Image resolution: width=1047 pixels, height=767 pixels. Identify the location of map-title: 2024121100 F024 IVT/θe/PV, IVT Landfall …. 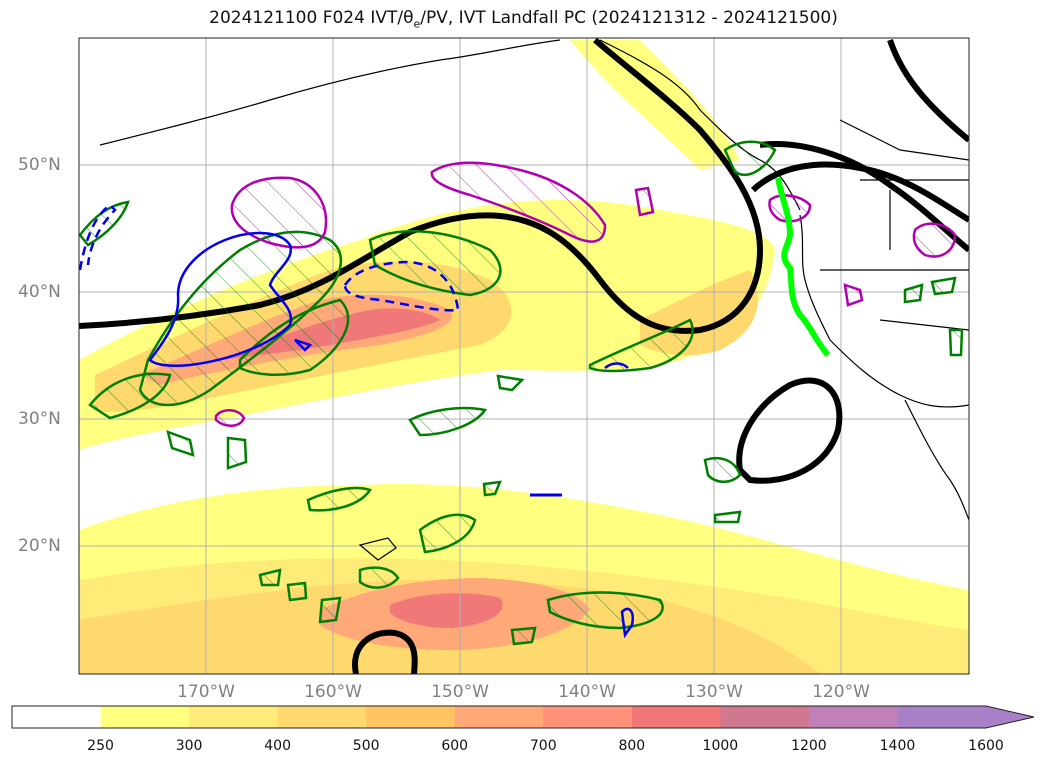
(523, 19).